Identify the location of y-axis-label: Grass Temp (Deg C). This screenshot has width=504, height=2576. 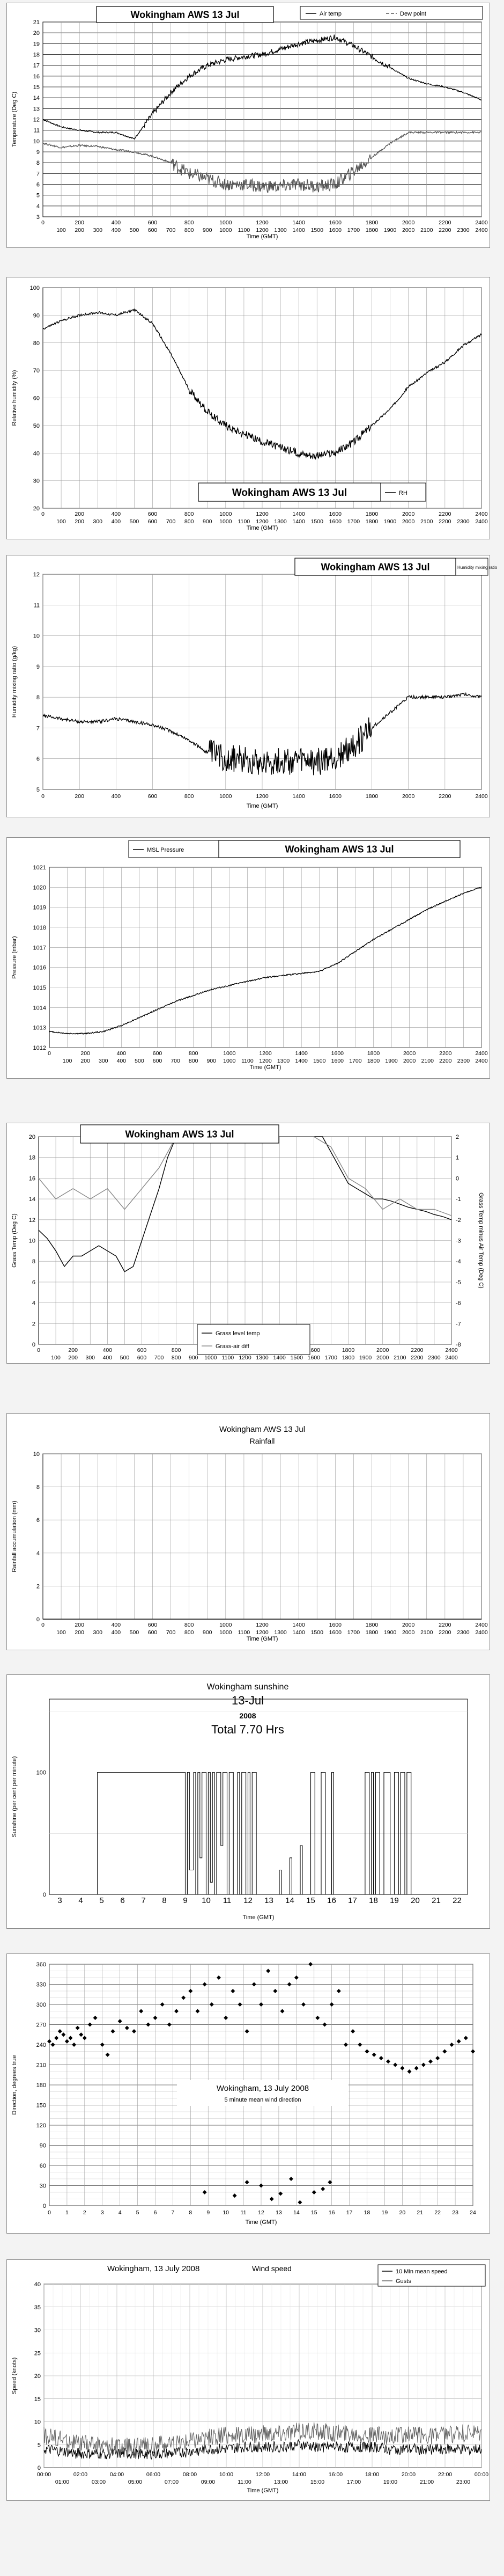
(14, 1240).